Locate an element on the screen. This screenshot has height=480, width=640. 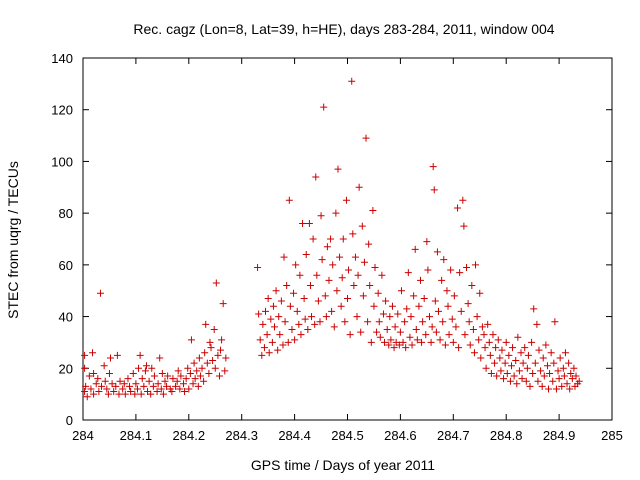
y-tick-label: 100 is located at coordinates (62, 161).